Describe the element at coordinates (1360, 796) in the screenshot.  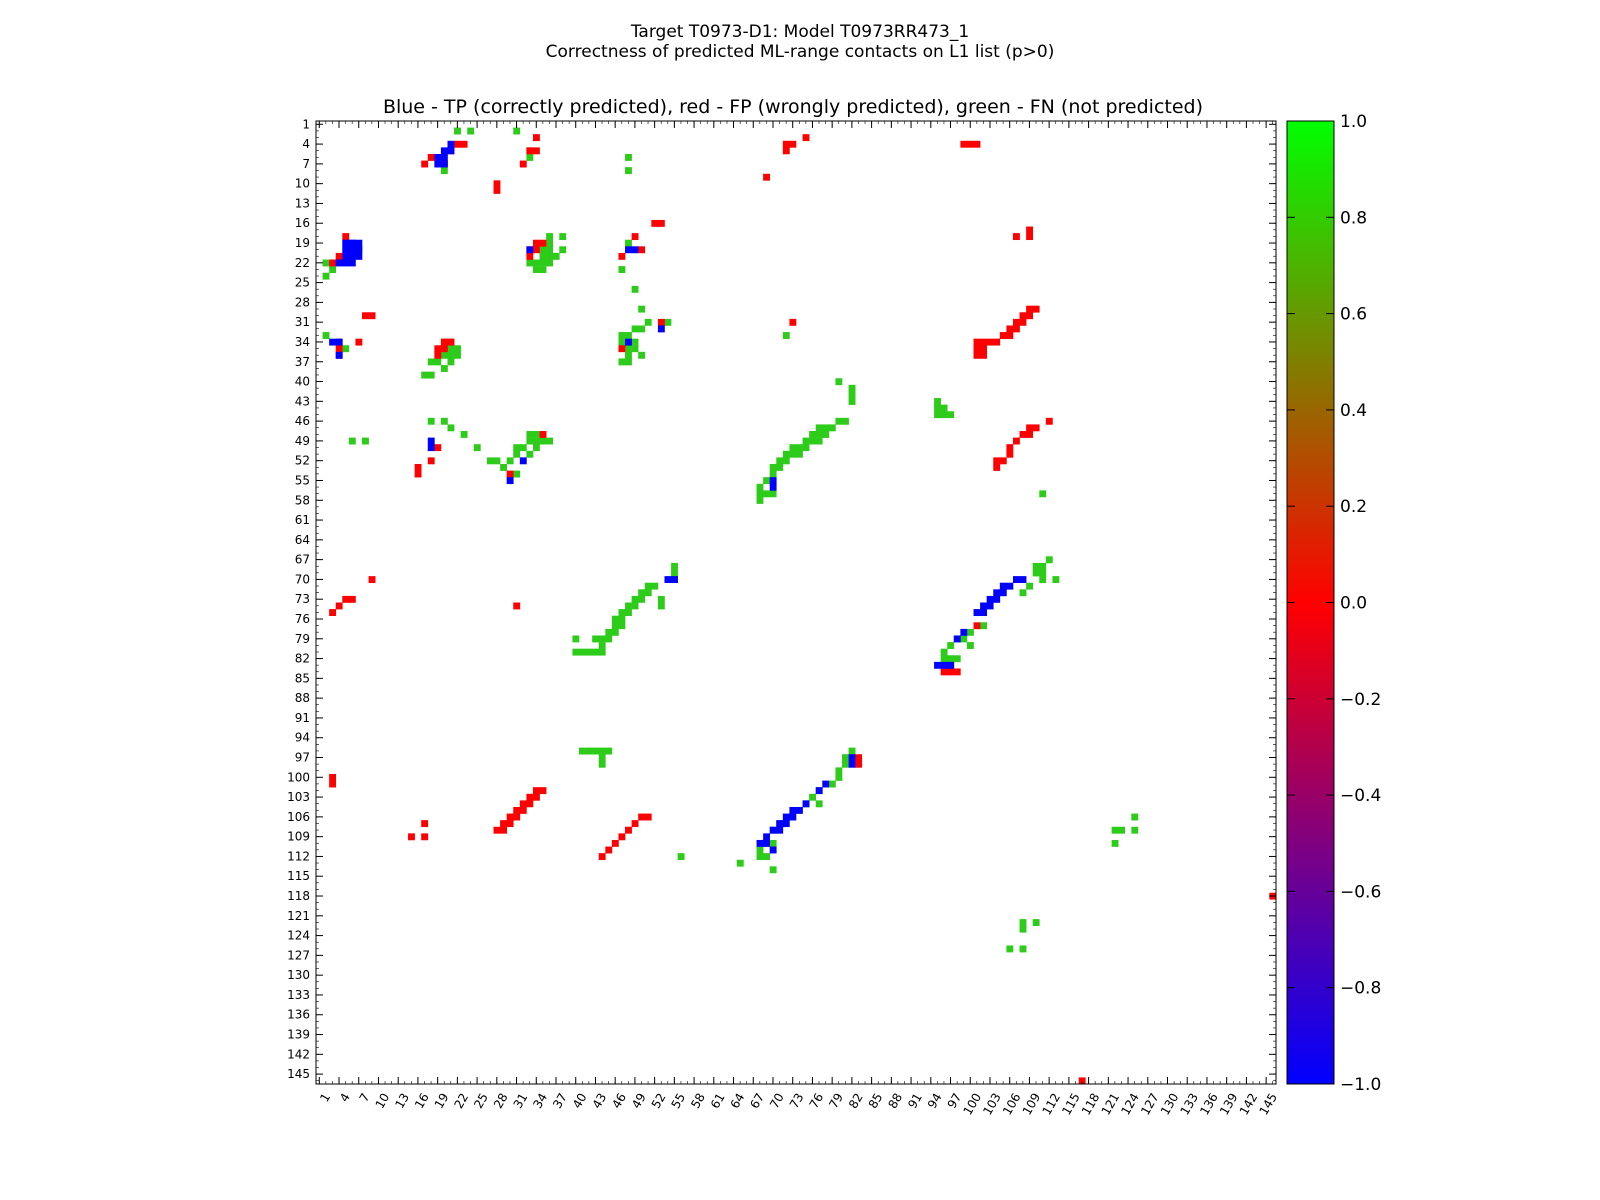
I see `colorbar-tick-label: −0.4` at that location.